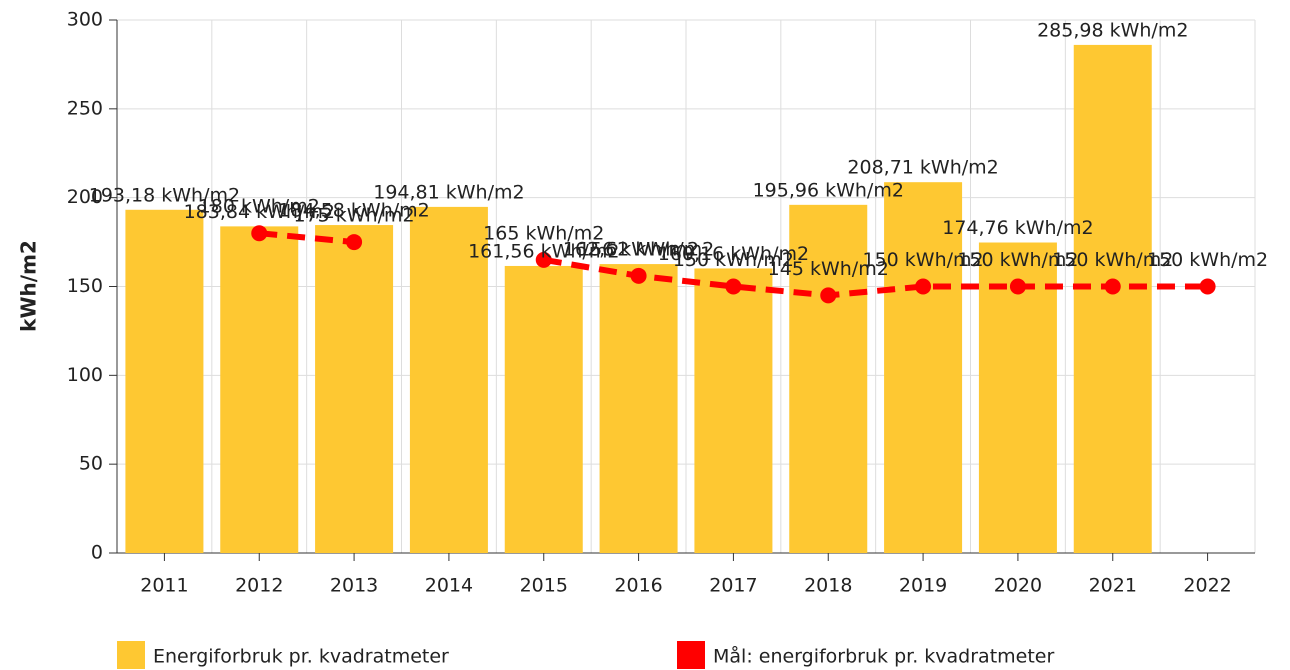 This screenshot has height=670, width=1290. Describe the element at coordinates (1207, 586) in the screenshot. I see `x-tick-label: 2022` at that location.